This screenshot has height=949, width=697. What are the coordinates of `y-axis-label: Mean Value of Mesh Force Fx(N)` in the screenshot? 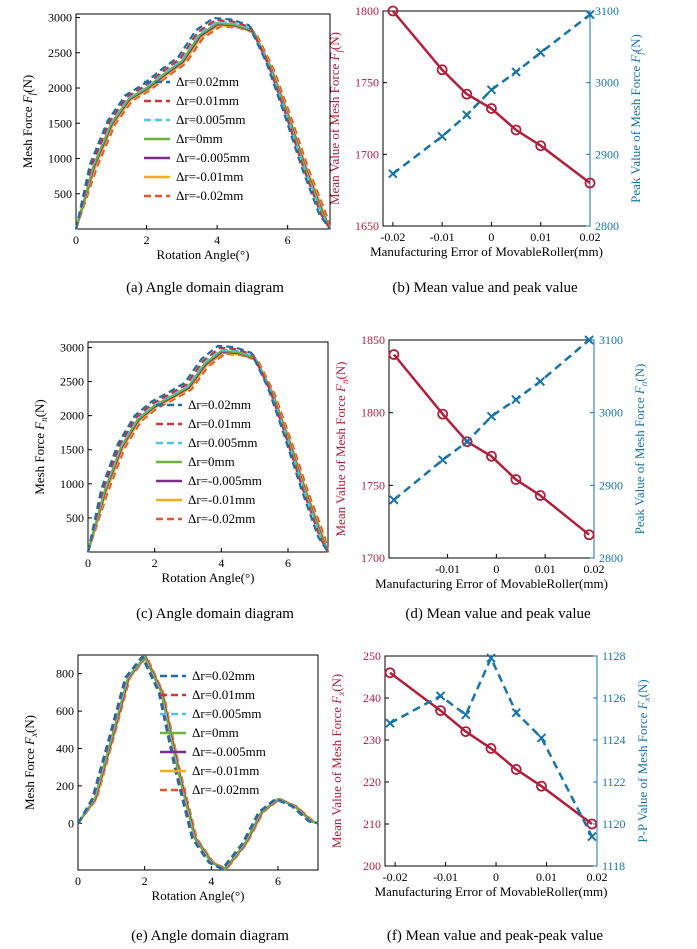 It's located at (337, 761).